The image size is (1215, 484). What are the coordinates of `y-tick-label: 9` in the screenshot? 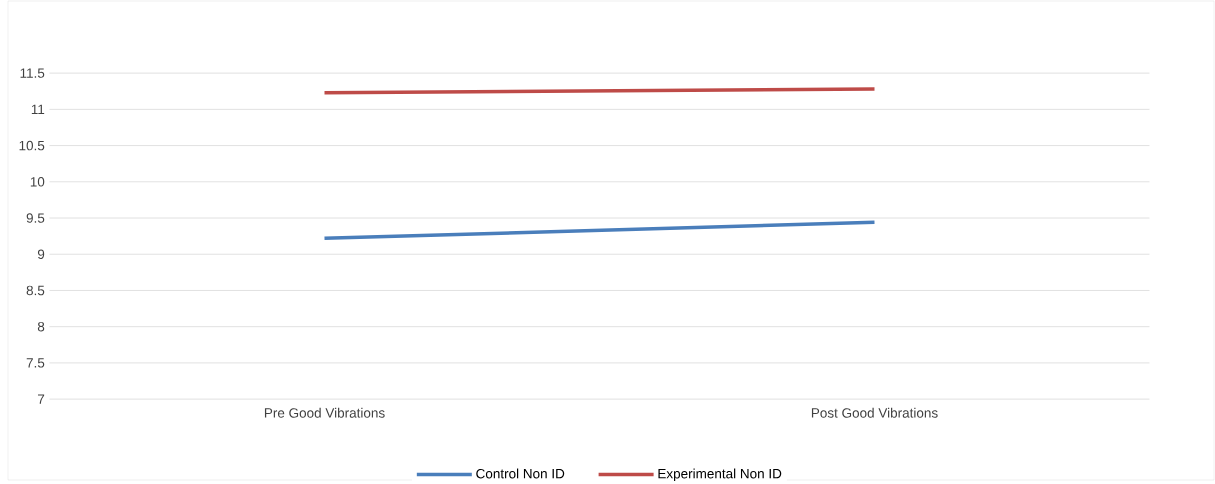 It's located at (41, 254).